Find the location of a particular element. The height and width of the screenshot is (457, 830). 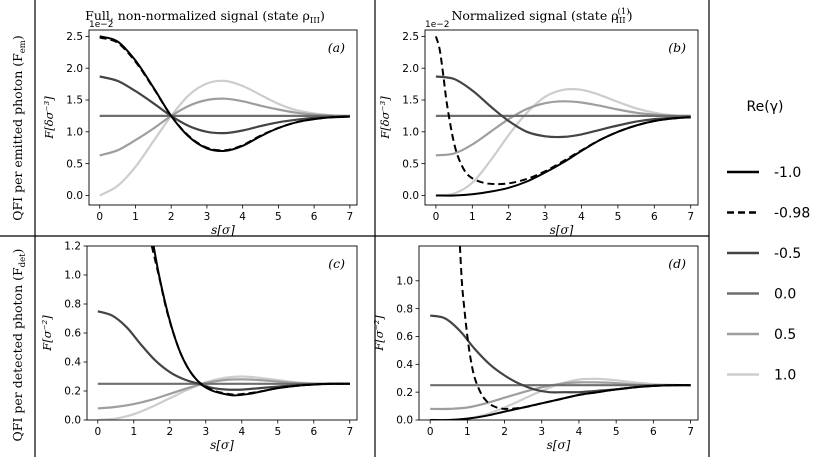

panel-tag: (b) is located at coordinates (677, 47).